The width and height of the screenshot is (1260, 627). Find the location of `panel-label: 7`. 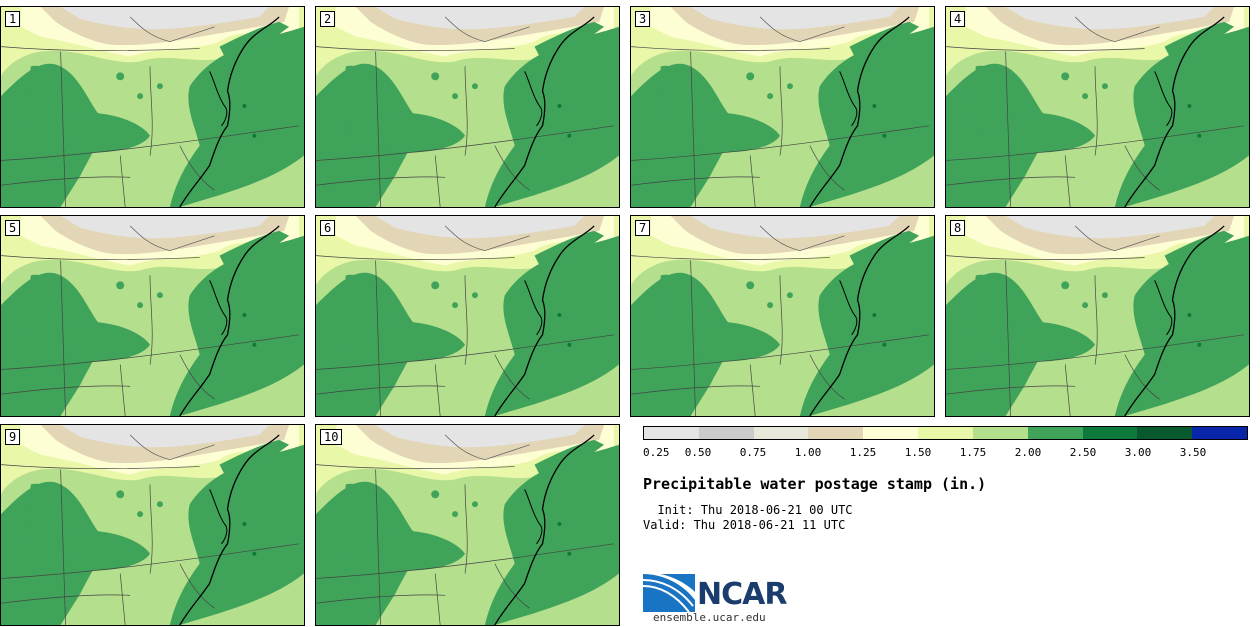

panel-label: 7 is located at coordinates (643, 228).